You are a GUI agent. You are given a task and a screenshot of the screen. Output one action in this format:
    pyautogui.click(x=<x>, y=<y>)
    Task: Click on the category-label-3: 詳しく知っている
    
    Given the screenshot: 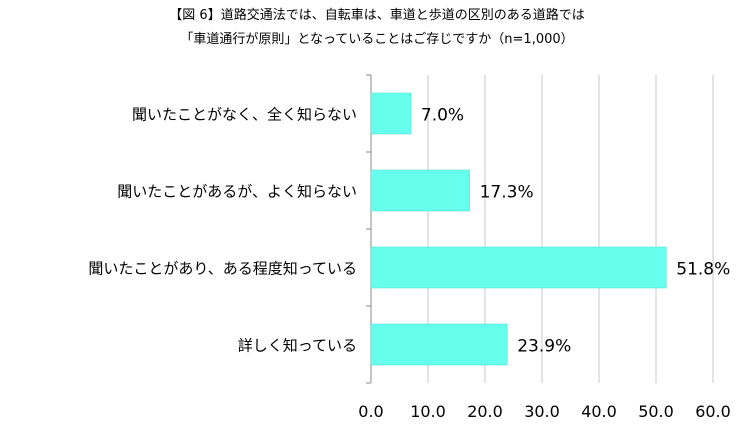 What is the action you would take?
    pyautogui.click(x=297, y=346)
    